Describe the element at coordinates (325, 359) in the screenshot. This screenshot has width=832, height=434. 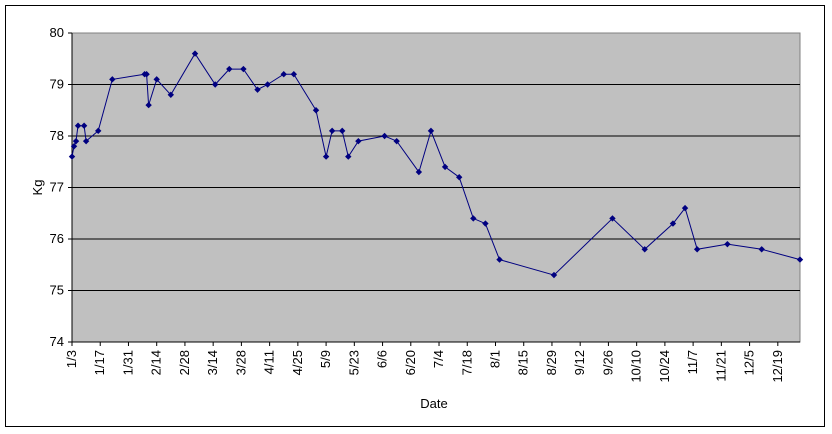
I see `x-tick-label: 5/9` at that location.